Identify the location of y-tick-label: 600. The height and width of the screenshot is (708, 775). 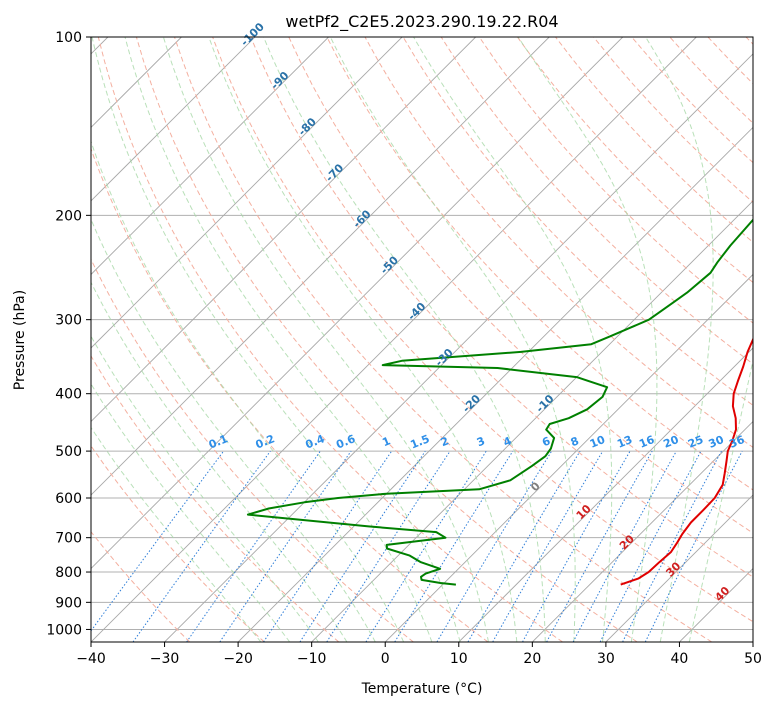
(68, 499).